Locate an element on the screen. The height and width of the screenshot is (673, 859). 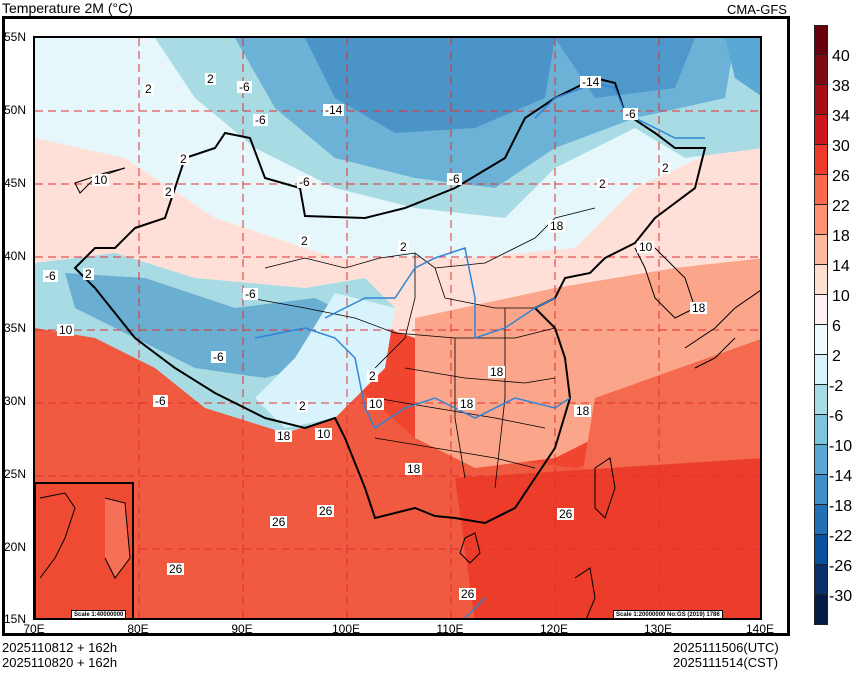
y-tick-label: 50N is located at coordinates (15, 110).